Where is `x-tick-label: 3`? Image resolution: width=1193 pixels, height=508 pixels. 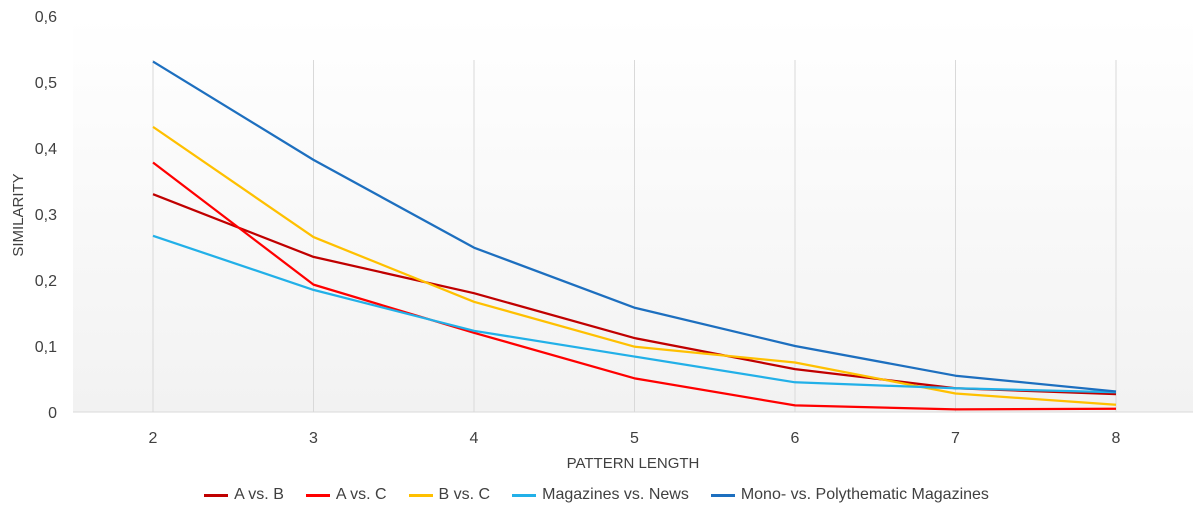 x-tick-label: 3 is located at coordinates (313, 438).